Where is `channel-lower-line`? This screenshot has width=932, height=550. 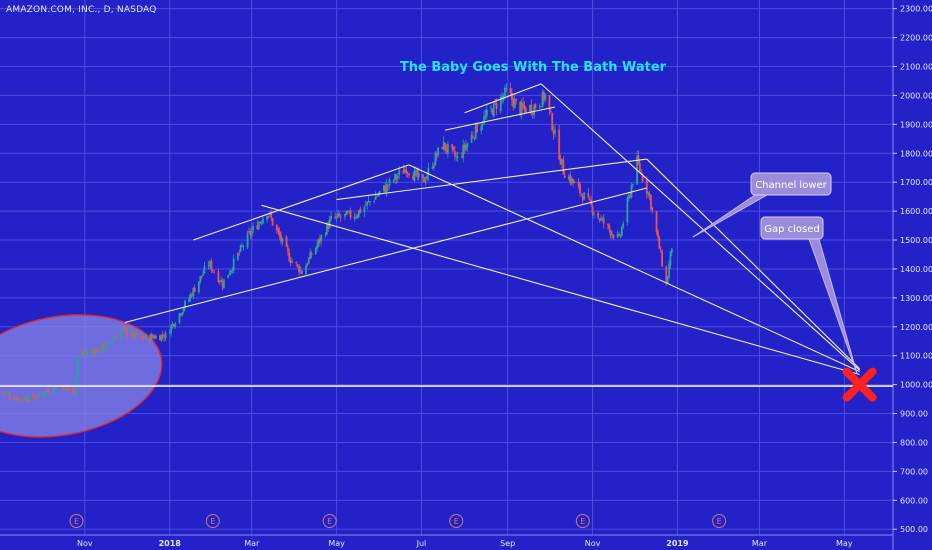
channel-lower-line is located at coordinates (386, 255).